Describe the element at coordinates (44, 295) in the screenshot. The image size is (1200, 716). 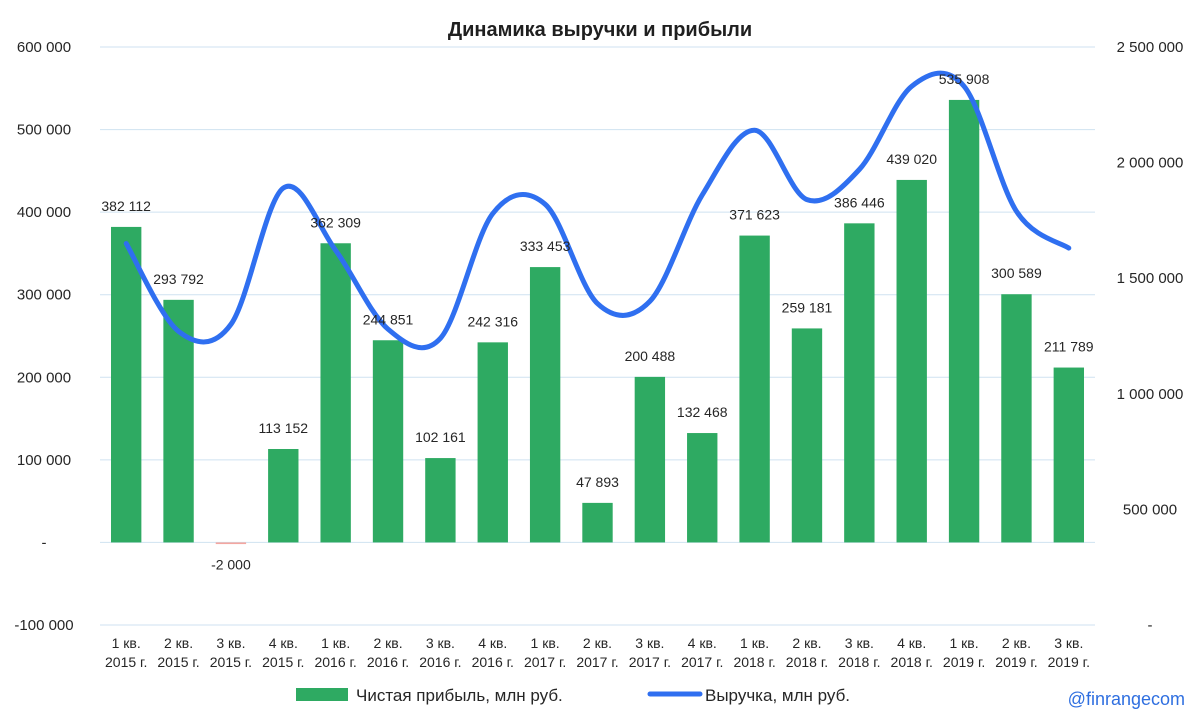
I see `left-y-tick-label: 300 000` at that location.